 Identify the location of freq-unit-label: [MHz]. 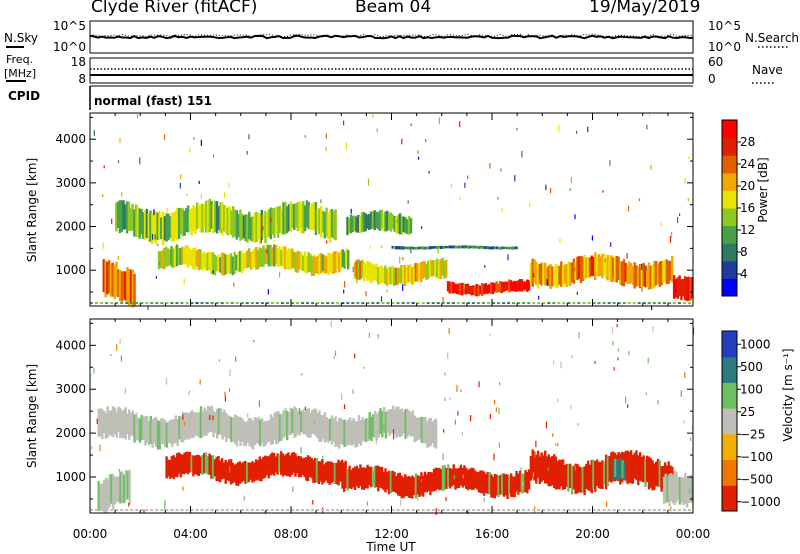
(20, 73).